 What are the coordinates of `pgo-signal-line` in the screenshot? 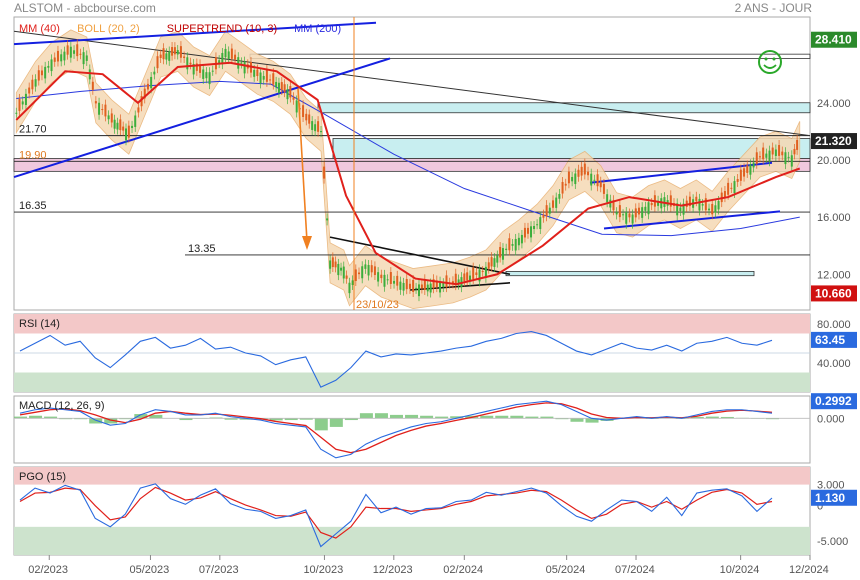 It's located at (396, 512).